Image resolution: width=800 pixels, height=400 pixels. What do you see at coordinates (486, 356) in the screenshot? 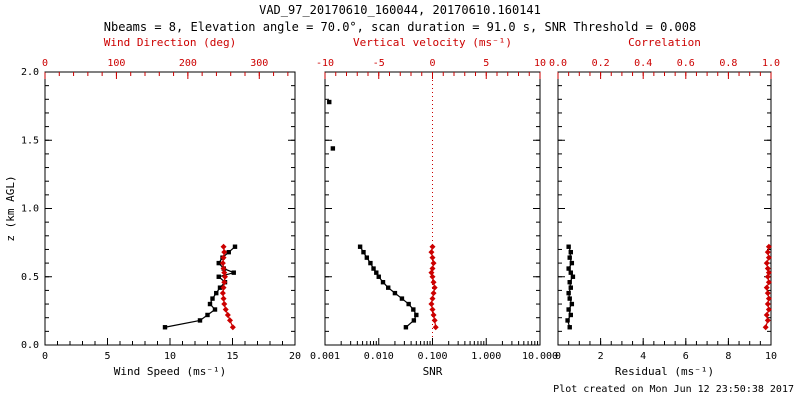
I see `svg-text: 1.000` at bounding box center [486, 356].